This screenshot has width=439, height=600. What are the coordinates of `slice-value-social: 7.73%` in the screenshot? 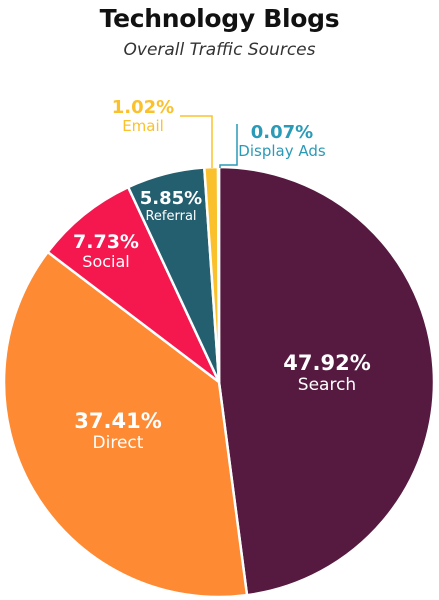 It's located at (106, 242).